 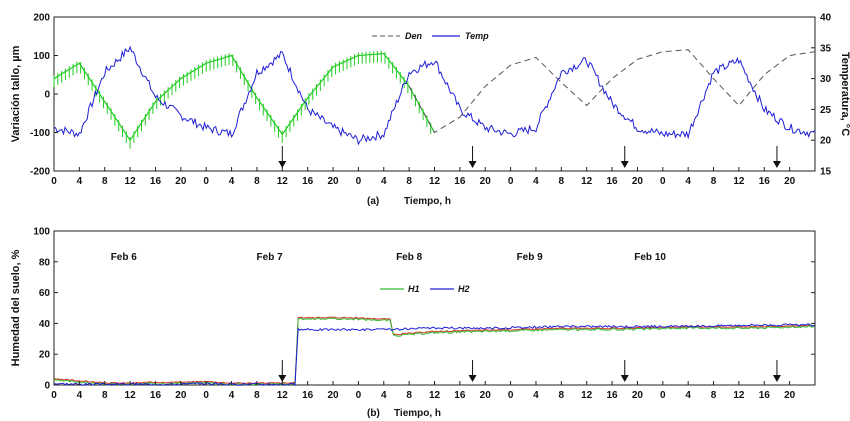 What do you see at coordinates (41, 18) in the screenshot?
I see `y-tick-label: 200` at bounding box center [41, 18].